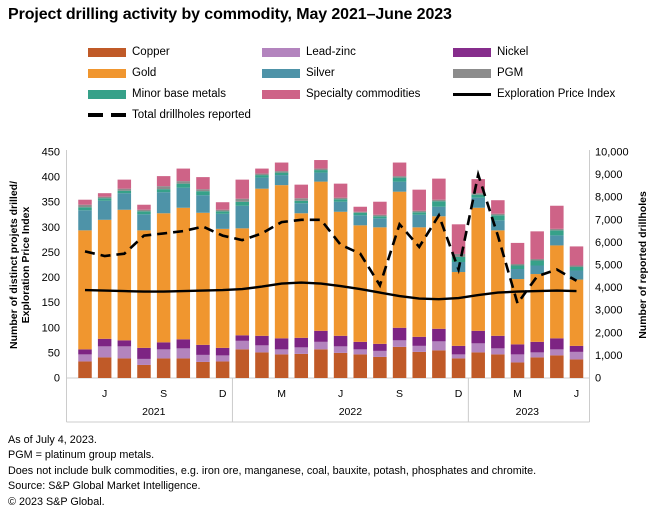 This screenshot has width=660, height=517. Describe the element at coordinates (151, 52) in the screenshot. I see `legend-label-copper: Copper` at that location.